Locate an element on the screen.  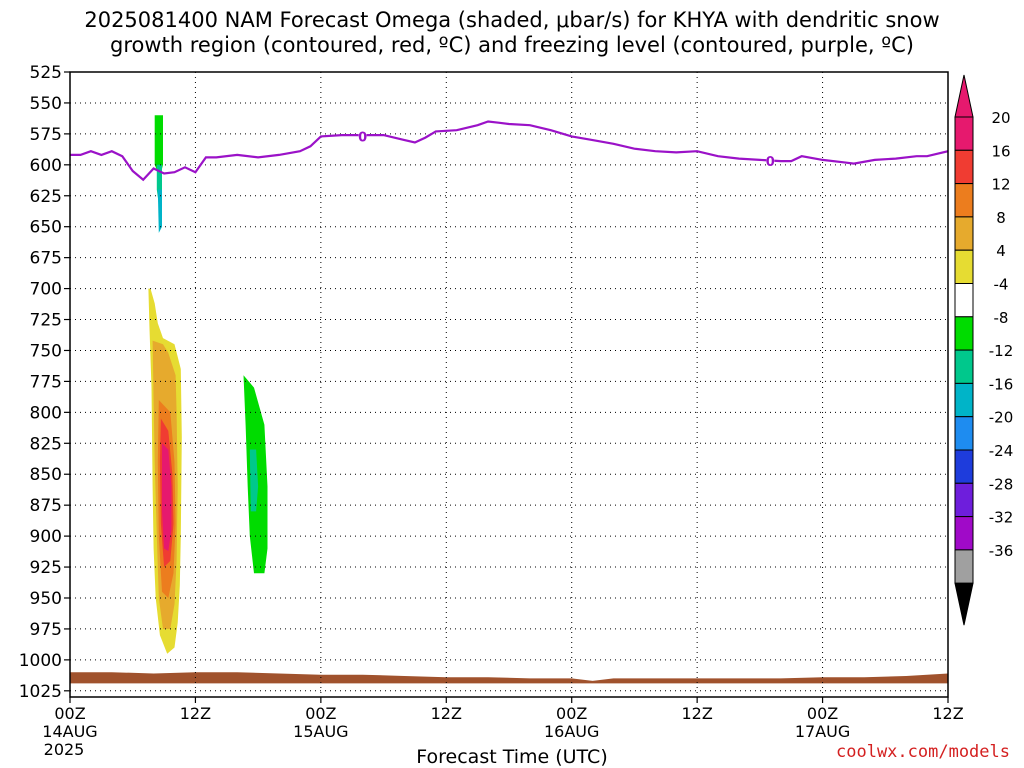
x-year-label-0: 2025 is located at coordinates (64, 749).